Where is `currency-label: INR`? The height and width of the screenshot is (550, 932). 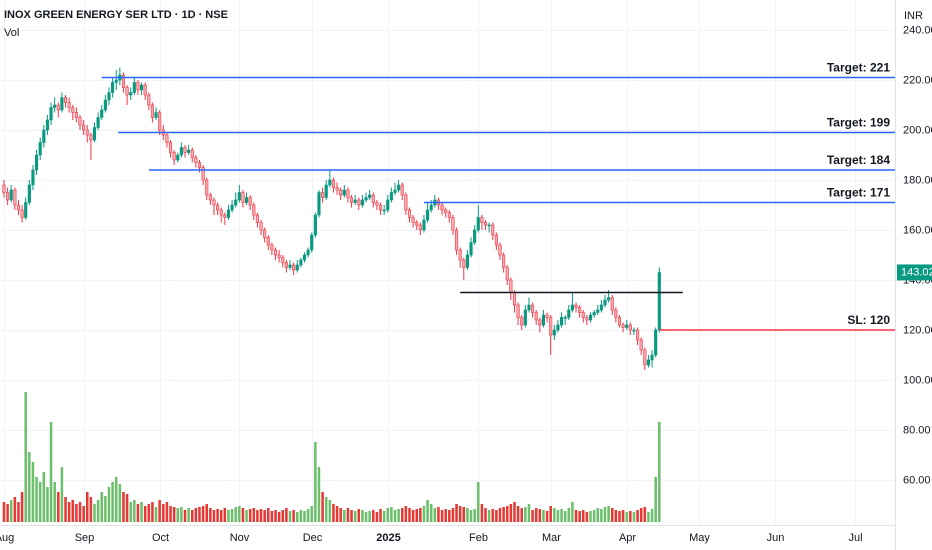
currency-label: INR is located at coordinates (913, 16).